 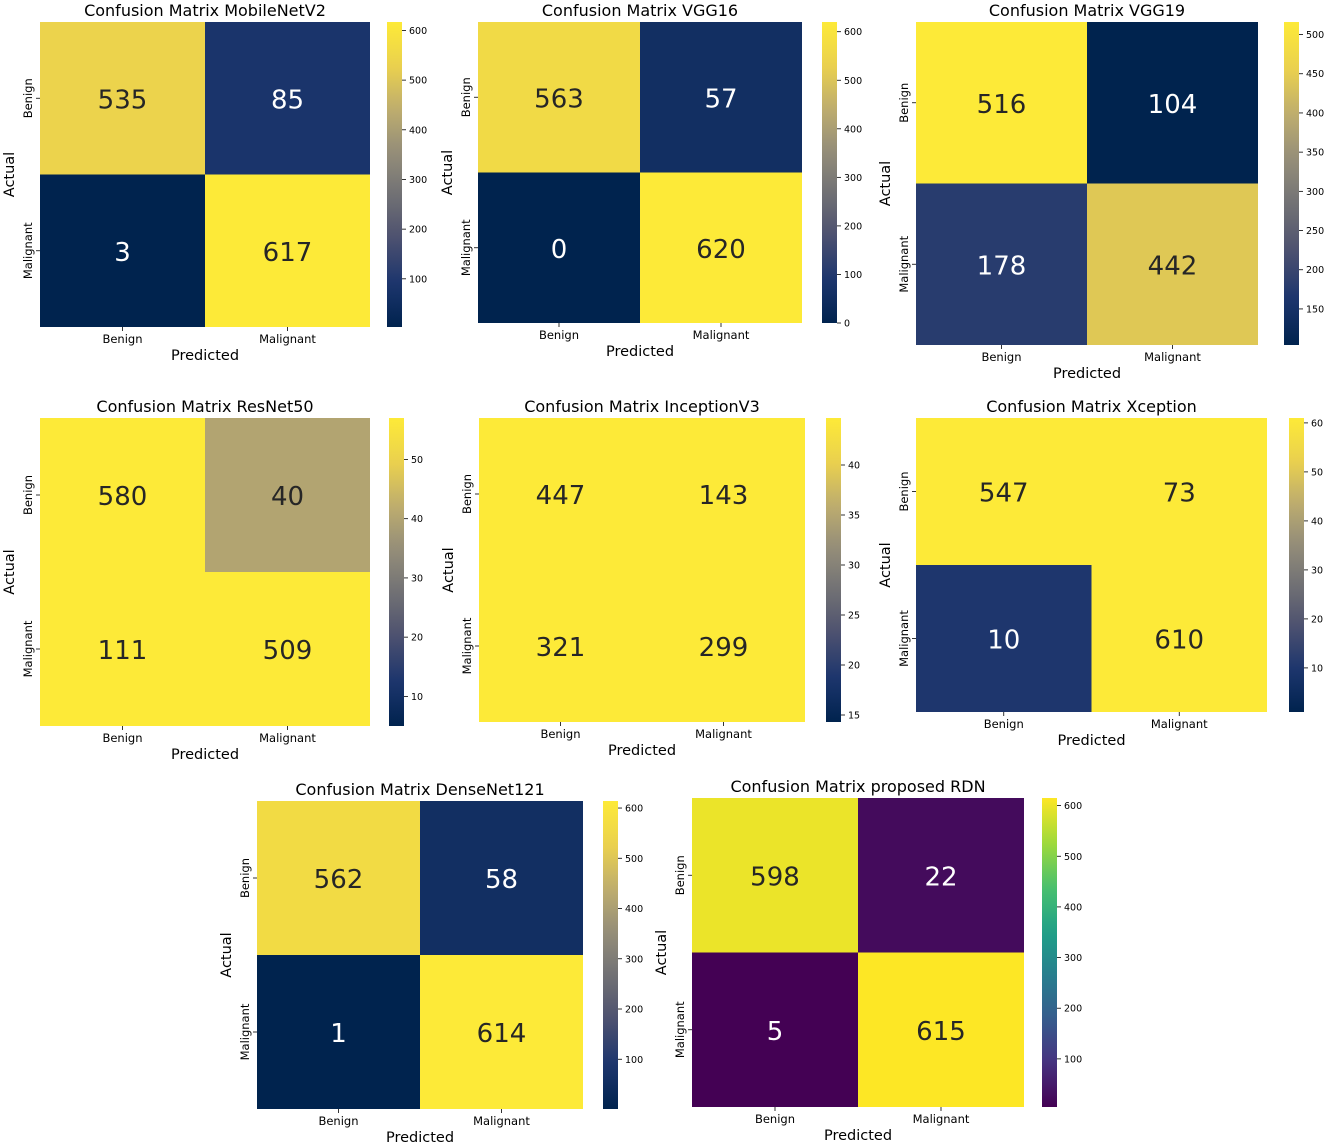 What do you see at coordinates (854, 616) in the screenshot?
I see `colorbar-tick-label: 25` at bounding box center [854, 616].